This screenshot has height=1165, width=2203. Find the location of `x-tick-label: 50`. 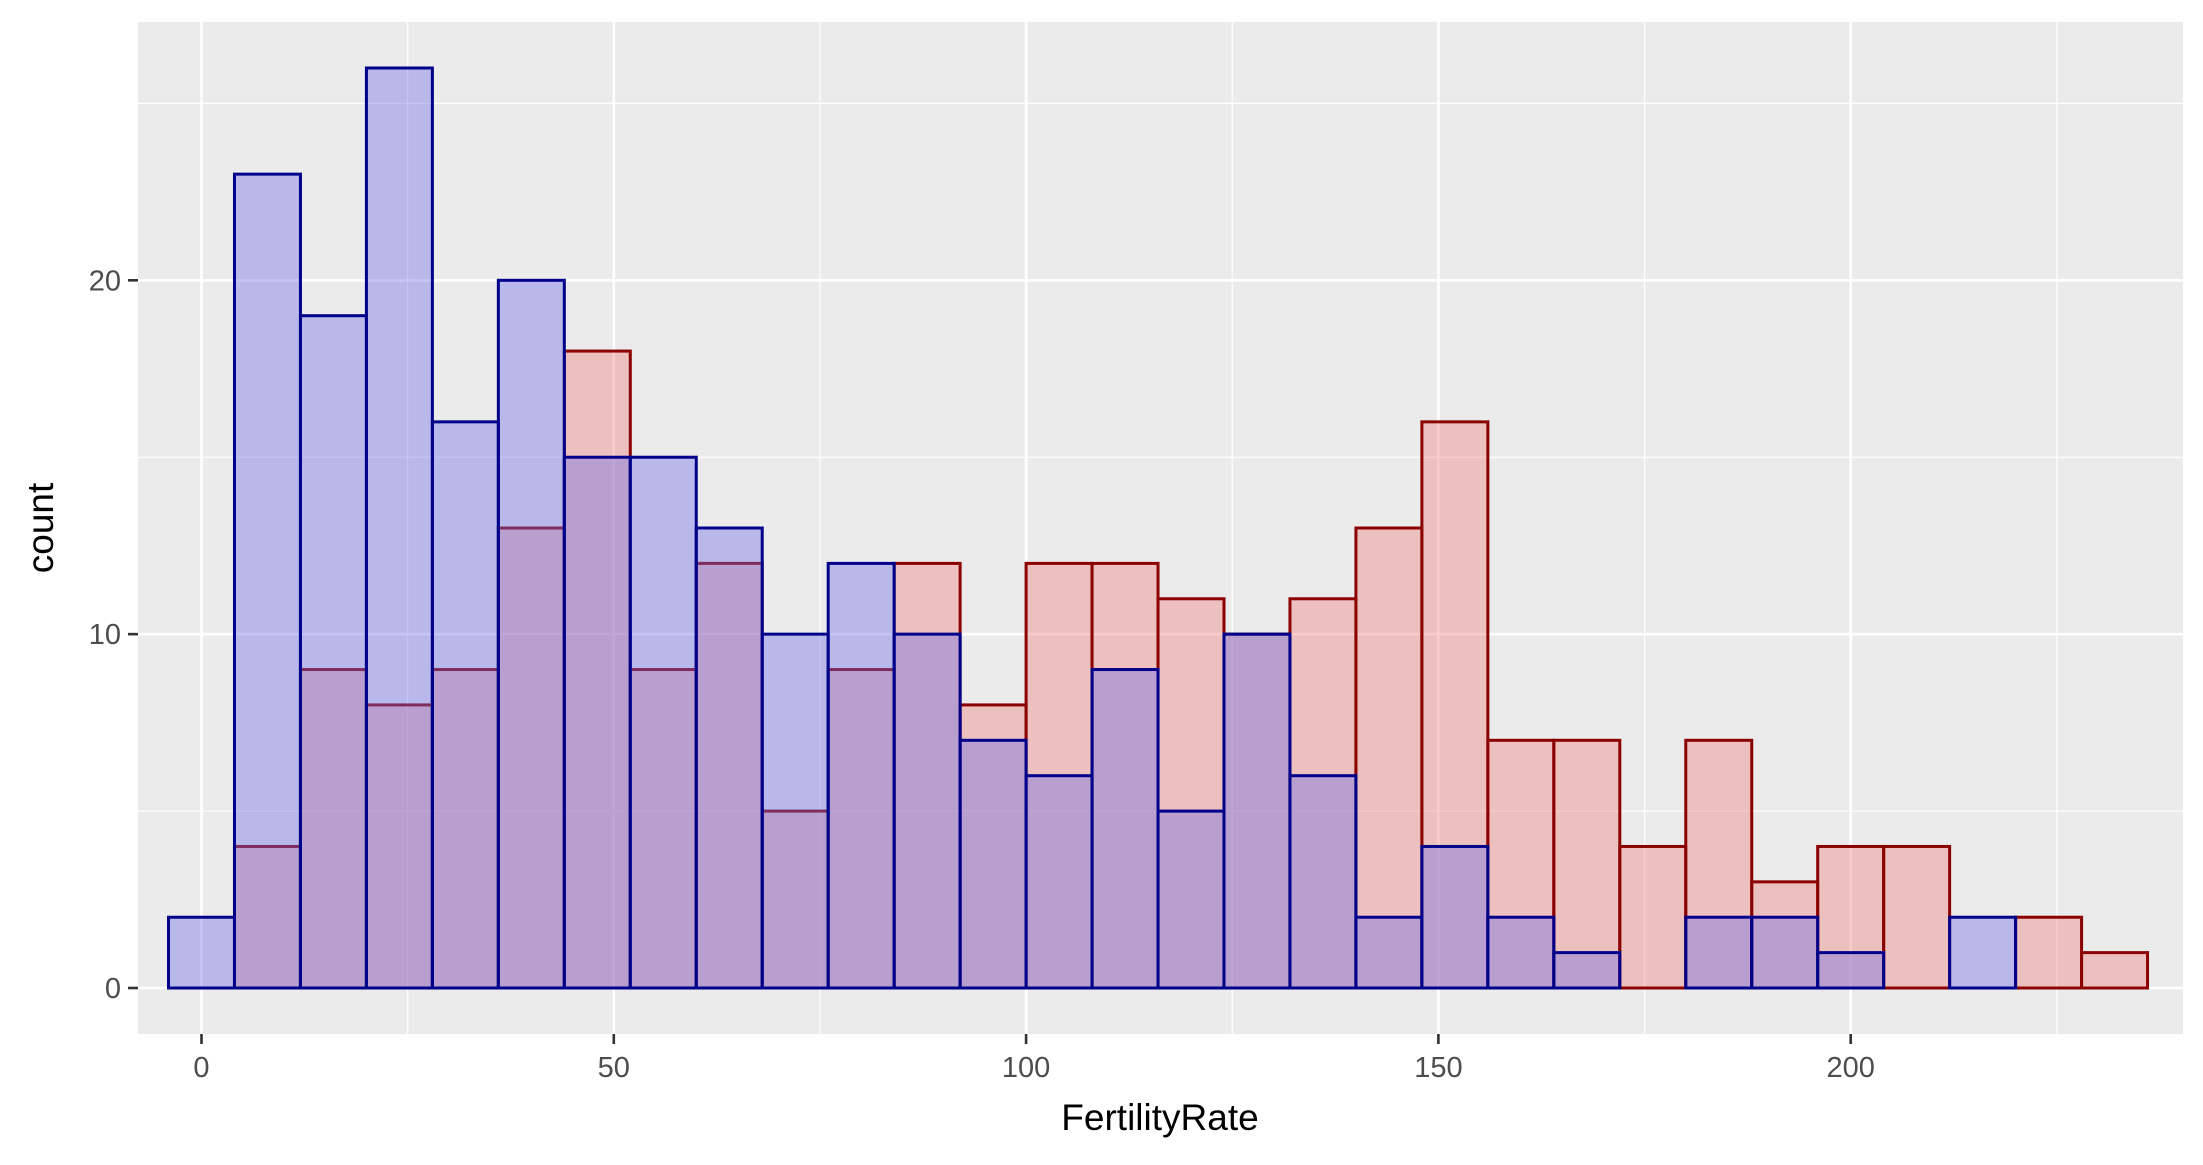

x-tick-label: 50 is located at coordinates (614, 1068).